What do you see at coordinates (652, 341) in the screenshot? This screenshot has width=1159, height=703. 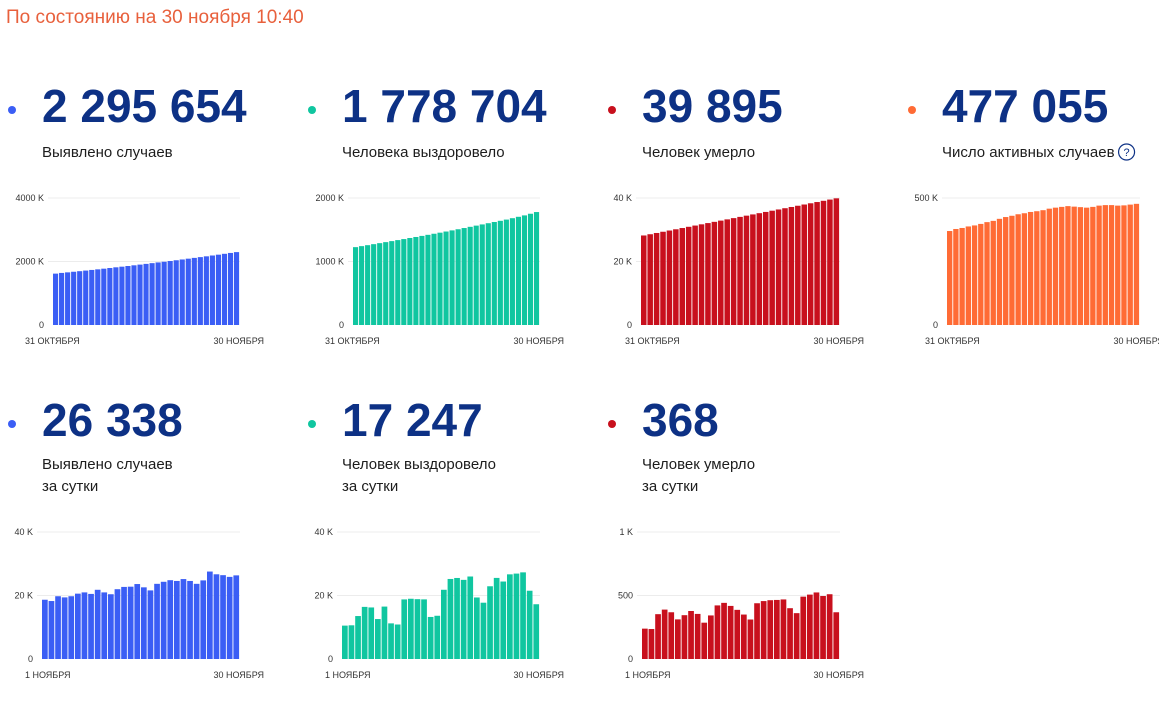 I see `x-tick-label: 31 ОКТЯБРЯ` at bounding box center [652, 341].